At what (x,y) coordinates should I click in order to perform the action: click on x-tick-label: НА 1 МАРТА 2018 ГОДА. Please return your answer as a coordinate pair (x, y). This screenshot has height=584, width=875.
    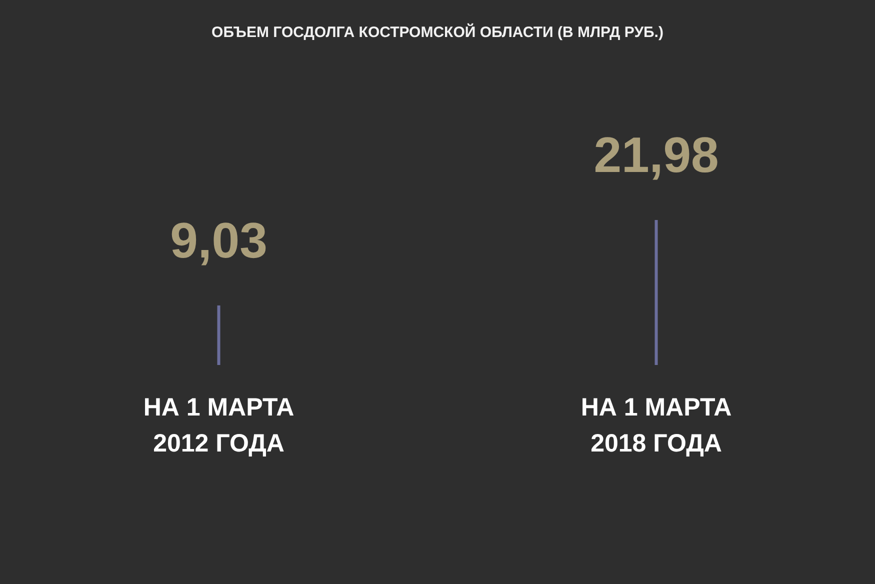
    Looking at the image, I should click on (656, 426).